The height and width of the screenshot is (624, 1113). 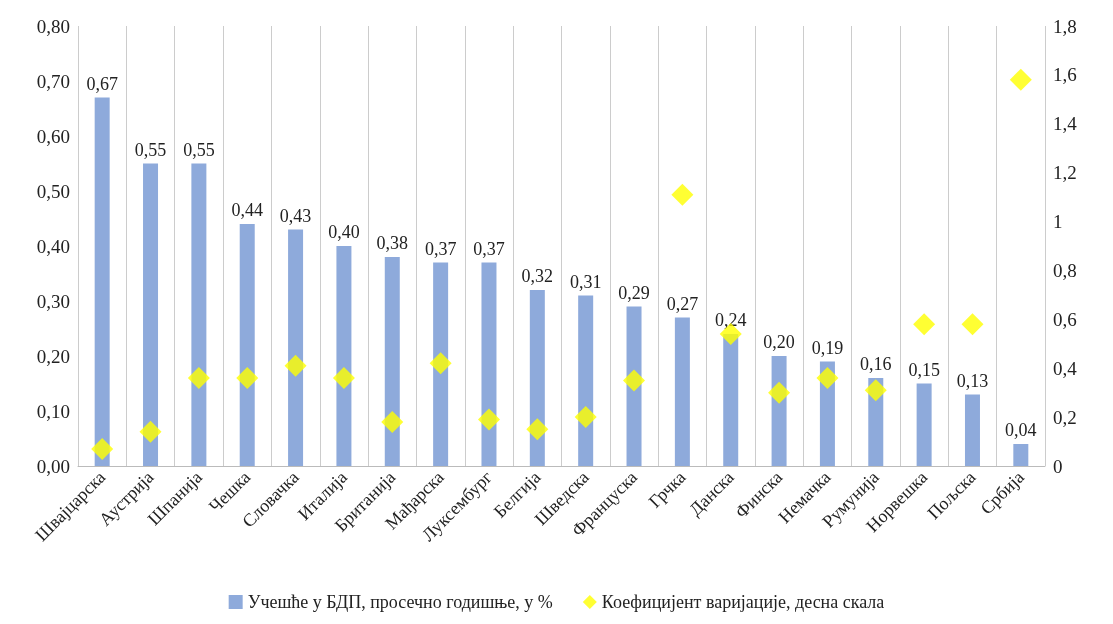 I want to click on y-tick-label: 0,00, so click(x=53, y=466).